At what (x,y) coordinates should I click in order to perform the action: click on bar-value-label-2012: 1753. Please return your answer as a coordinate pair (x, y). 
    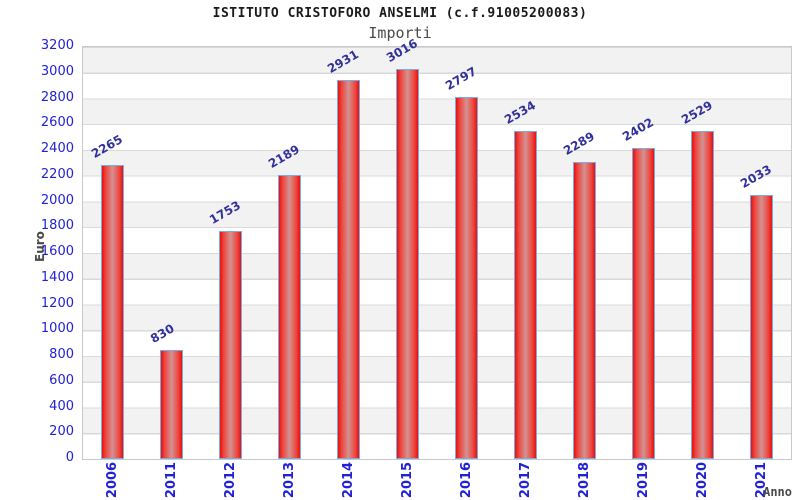
    Looking at the image, I should click on (224, 212).